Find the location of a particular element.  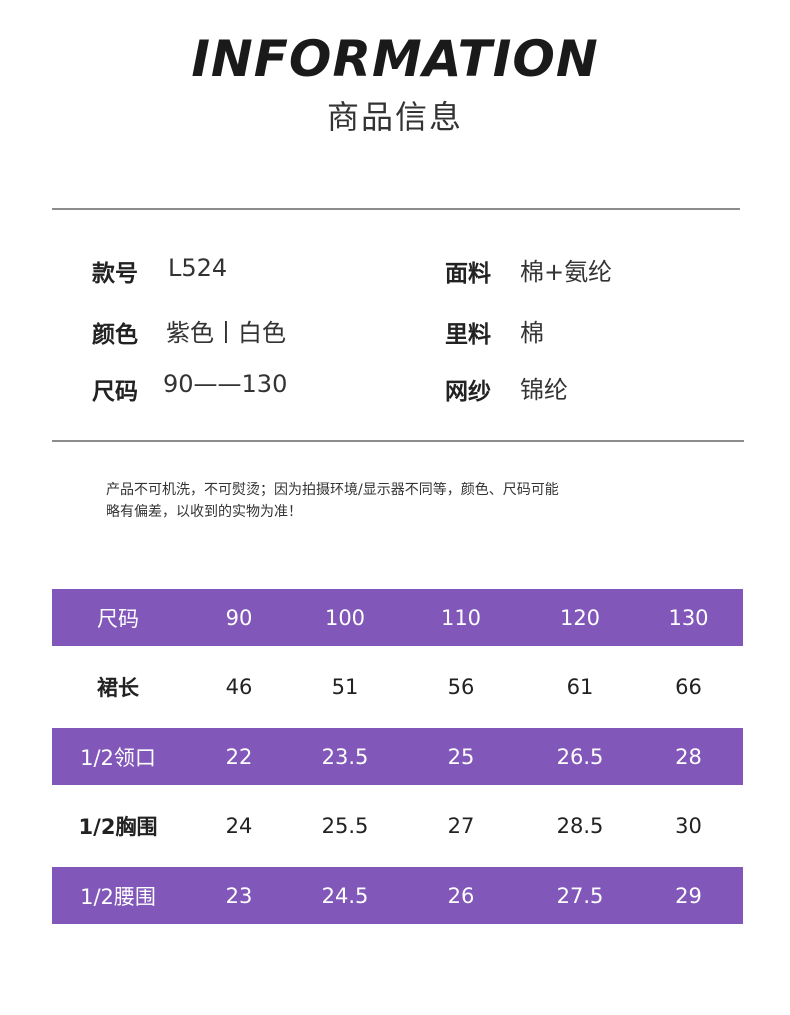

table-row: 1/2腰围 23 24.5 26 27.5 29 is located at coordinates (397, 895).